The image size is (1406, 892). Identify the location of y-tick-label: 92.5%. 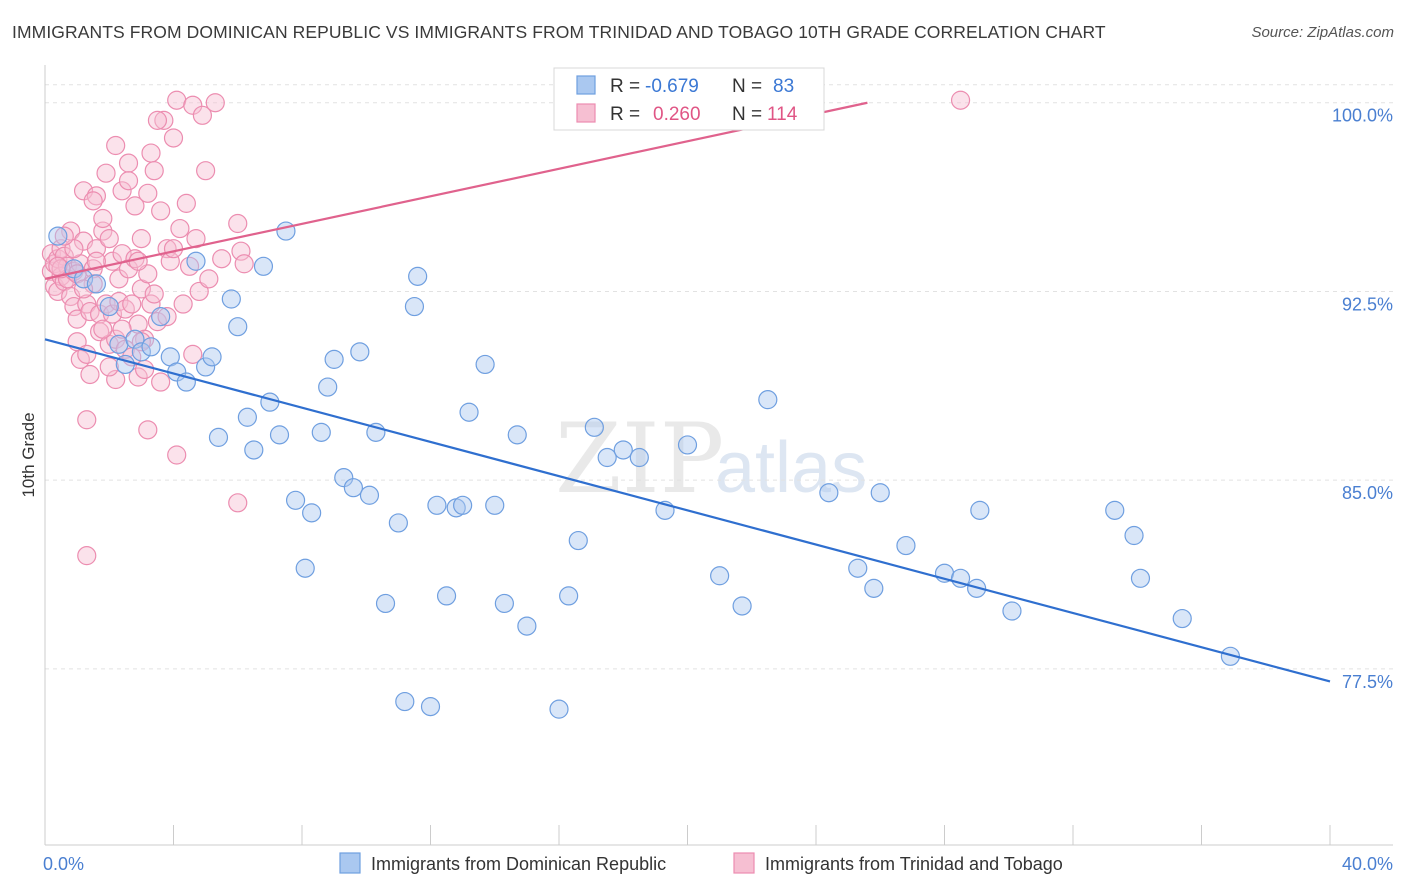
(1367, 304).